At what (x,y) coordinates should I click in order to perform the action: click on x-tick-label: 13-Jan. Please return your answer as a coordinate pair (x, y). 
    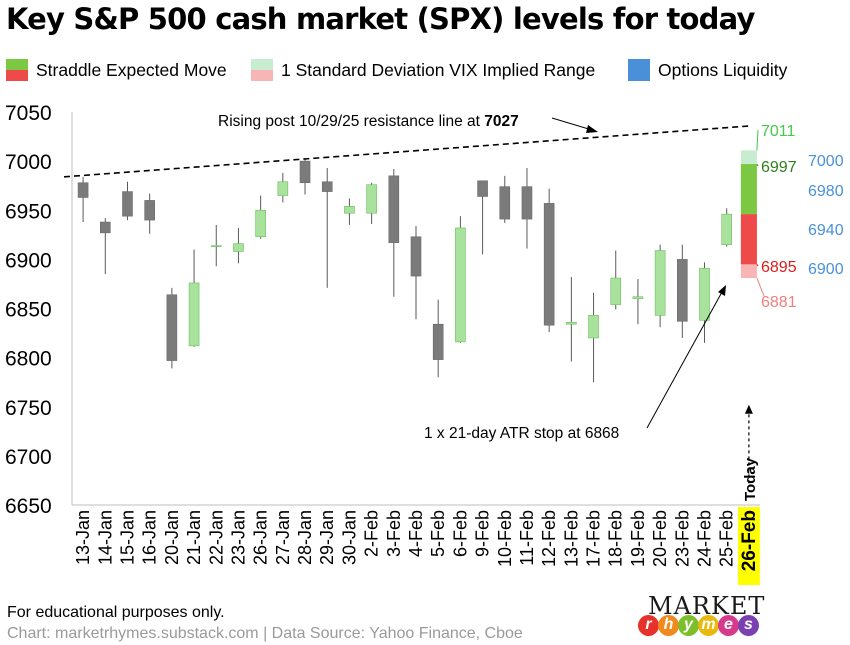
    Looking at the image, I should click on (83, 537).